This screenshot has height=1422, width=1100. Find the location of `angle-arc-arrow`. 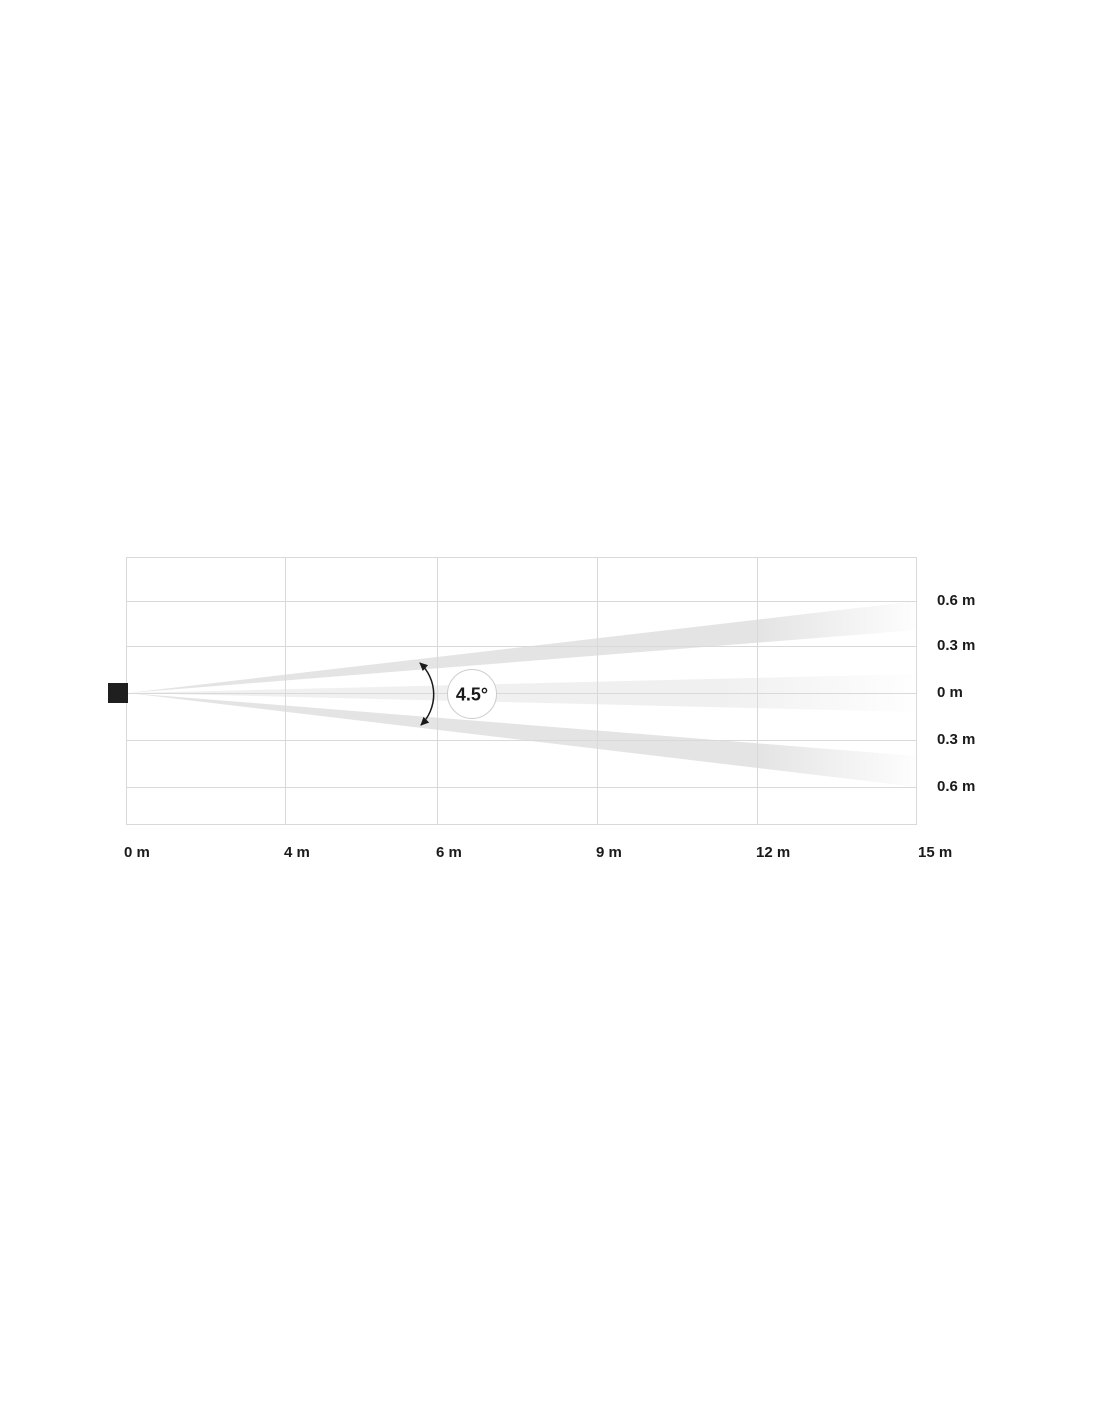

angle-arc-arrow is located at coordinates (427, 694).